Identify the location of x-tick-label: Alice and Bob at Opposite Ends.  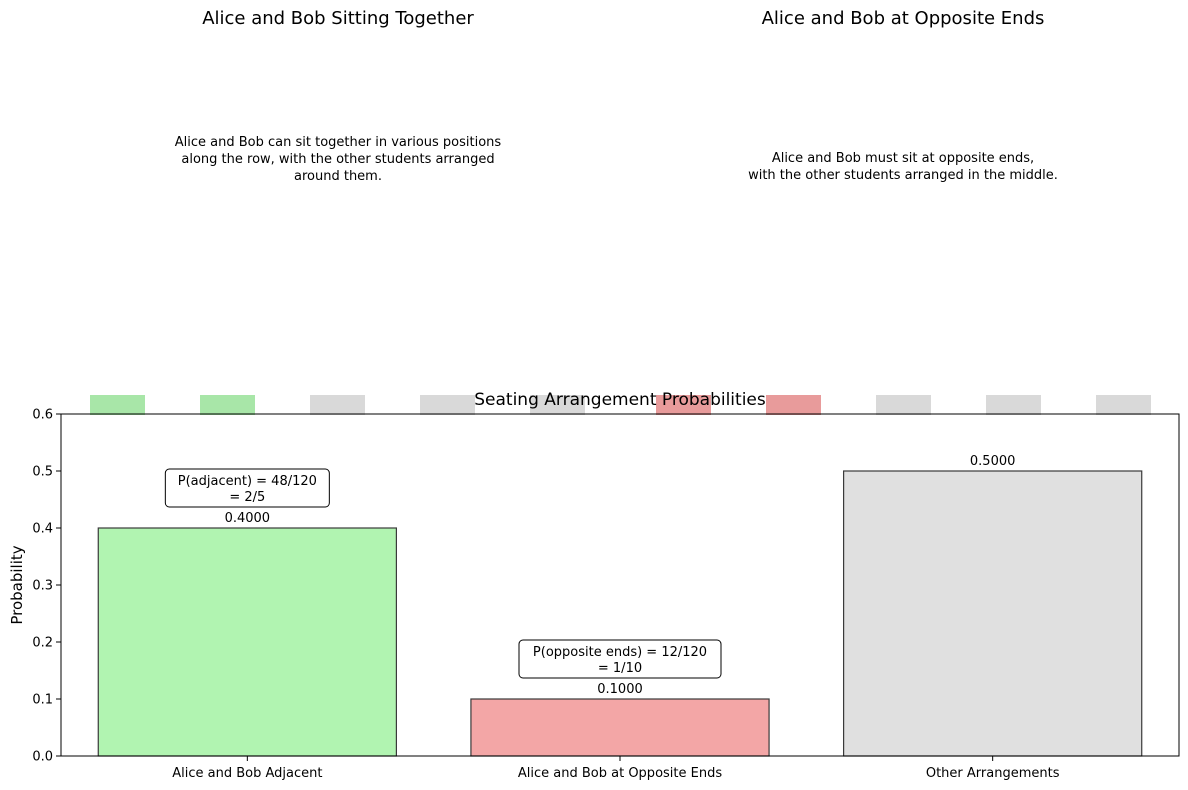
(620, 773).